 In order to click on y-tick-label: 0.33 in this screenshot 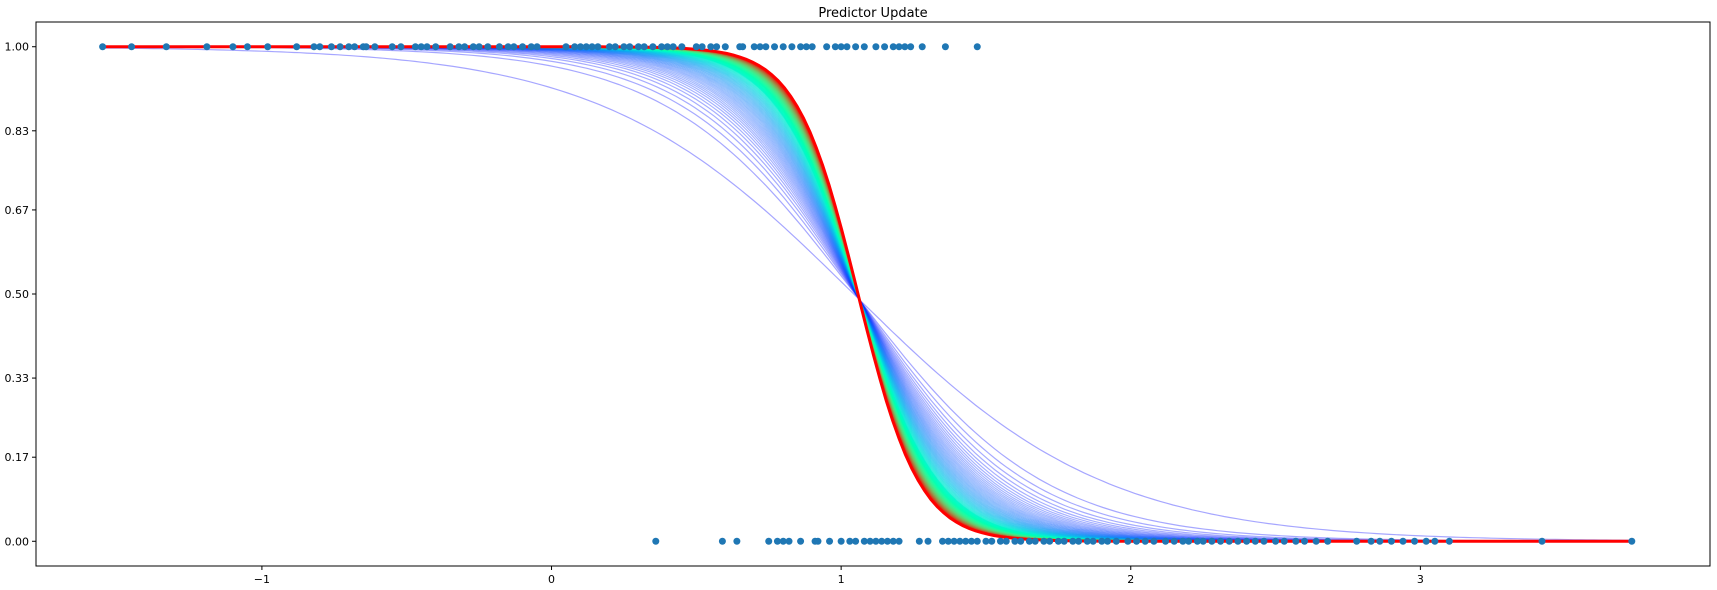, I will do `click(17, 378)`.